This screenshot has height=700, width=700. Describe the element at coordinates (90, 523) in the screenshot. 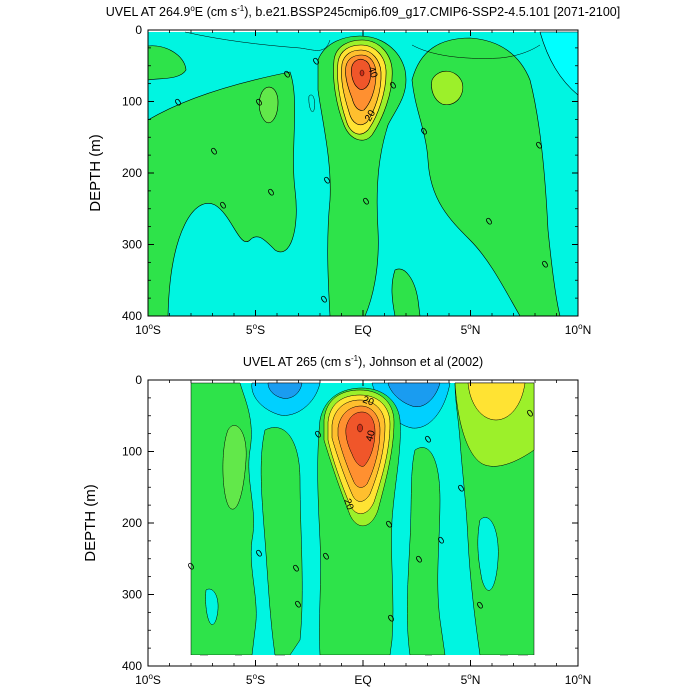

I see `bottom-ylabel: DEPTH (m)` at that location.